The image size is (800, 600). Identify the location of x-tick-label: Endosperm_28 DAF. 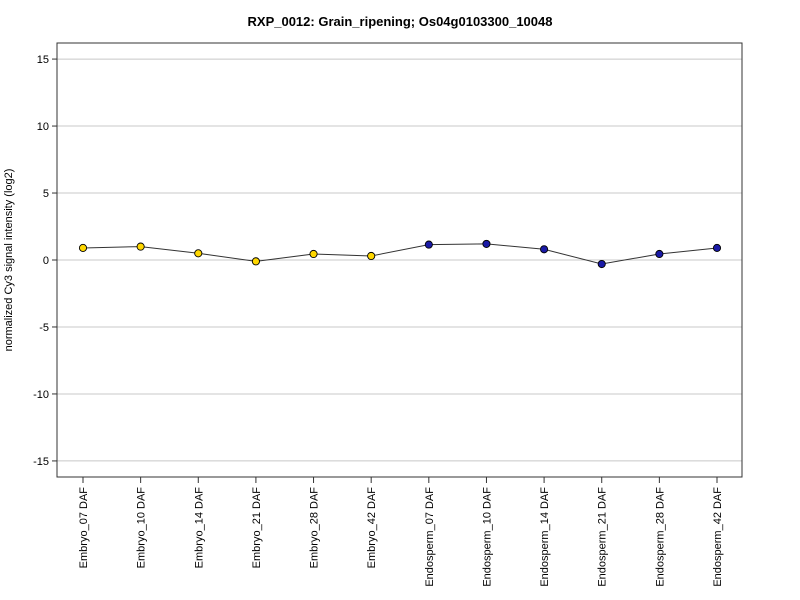
(660, 537).